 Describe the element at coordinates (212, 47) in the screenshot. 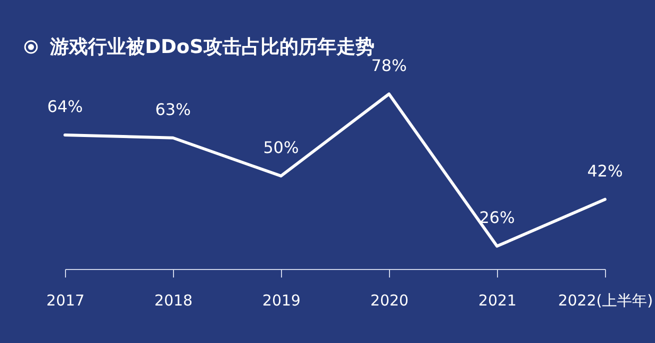

I see `chart-title: 游戏行业被DDoS攻击占比的历年走势` at that location.